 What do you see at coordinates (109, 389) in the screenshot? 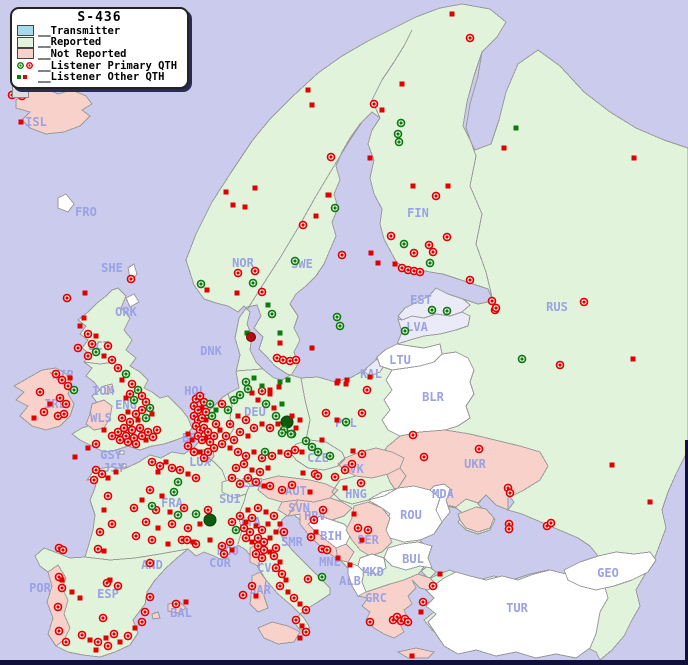
I see `country-isle-of-man` at bounding box center [109, 389].